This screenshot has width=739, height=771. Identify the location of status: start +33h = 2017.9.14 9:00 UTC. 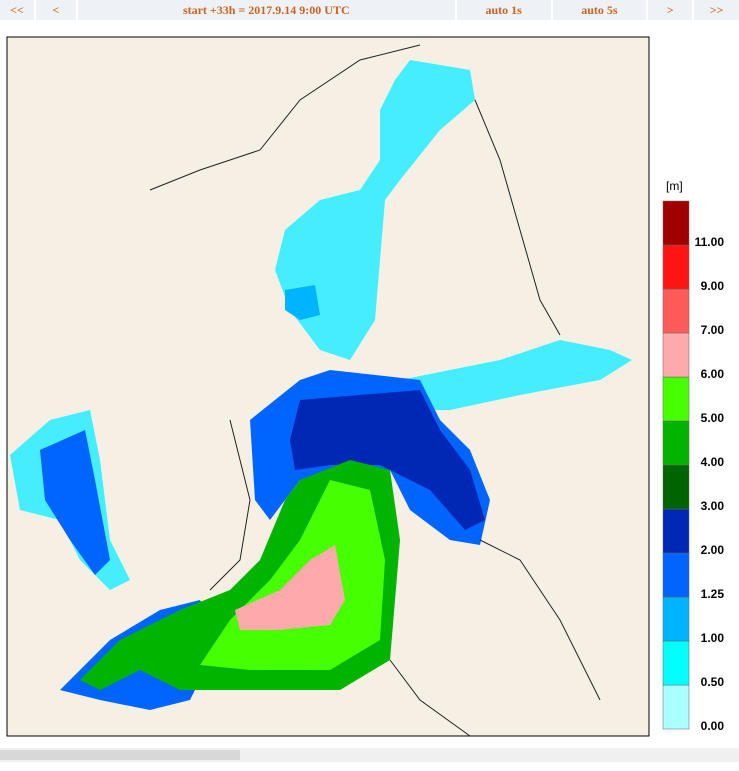
(266, 10).